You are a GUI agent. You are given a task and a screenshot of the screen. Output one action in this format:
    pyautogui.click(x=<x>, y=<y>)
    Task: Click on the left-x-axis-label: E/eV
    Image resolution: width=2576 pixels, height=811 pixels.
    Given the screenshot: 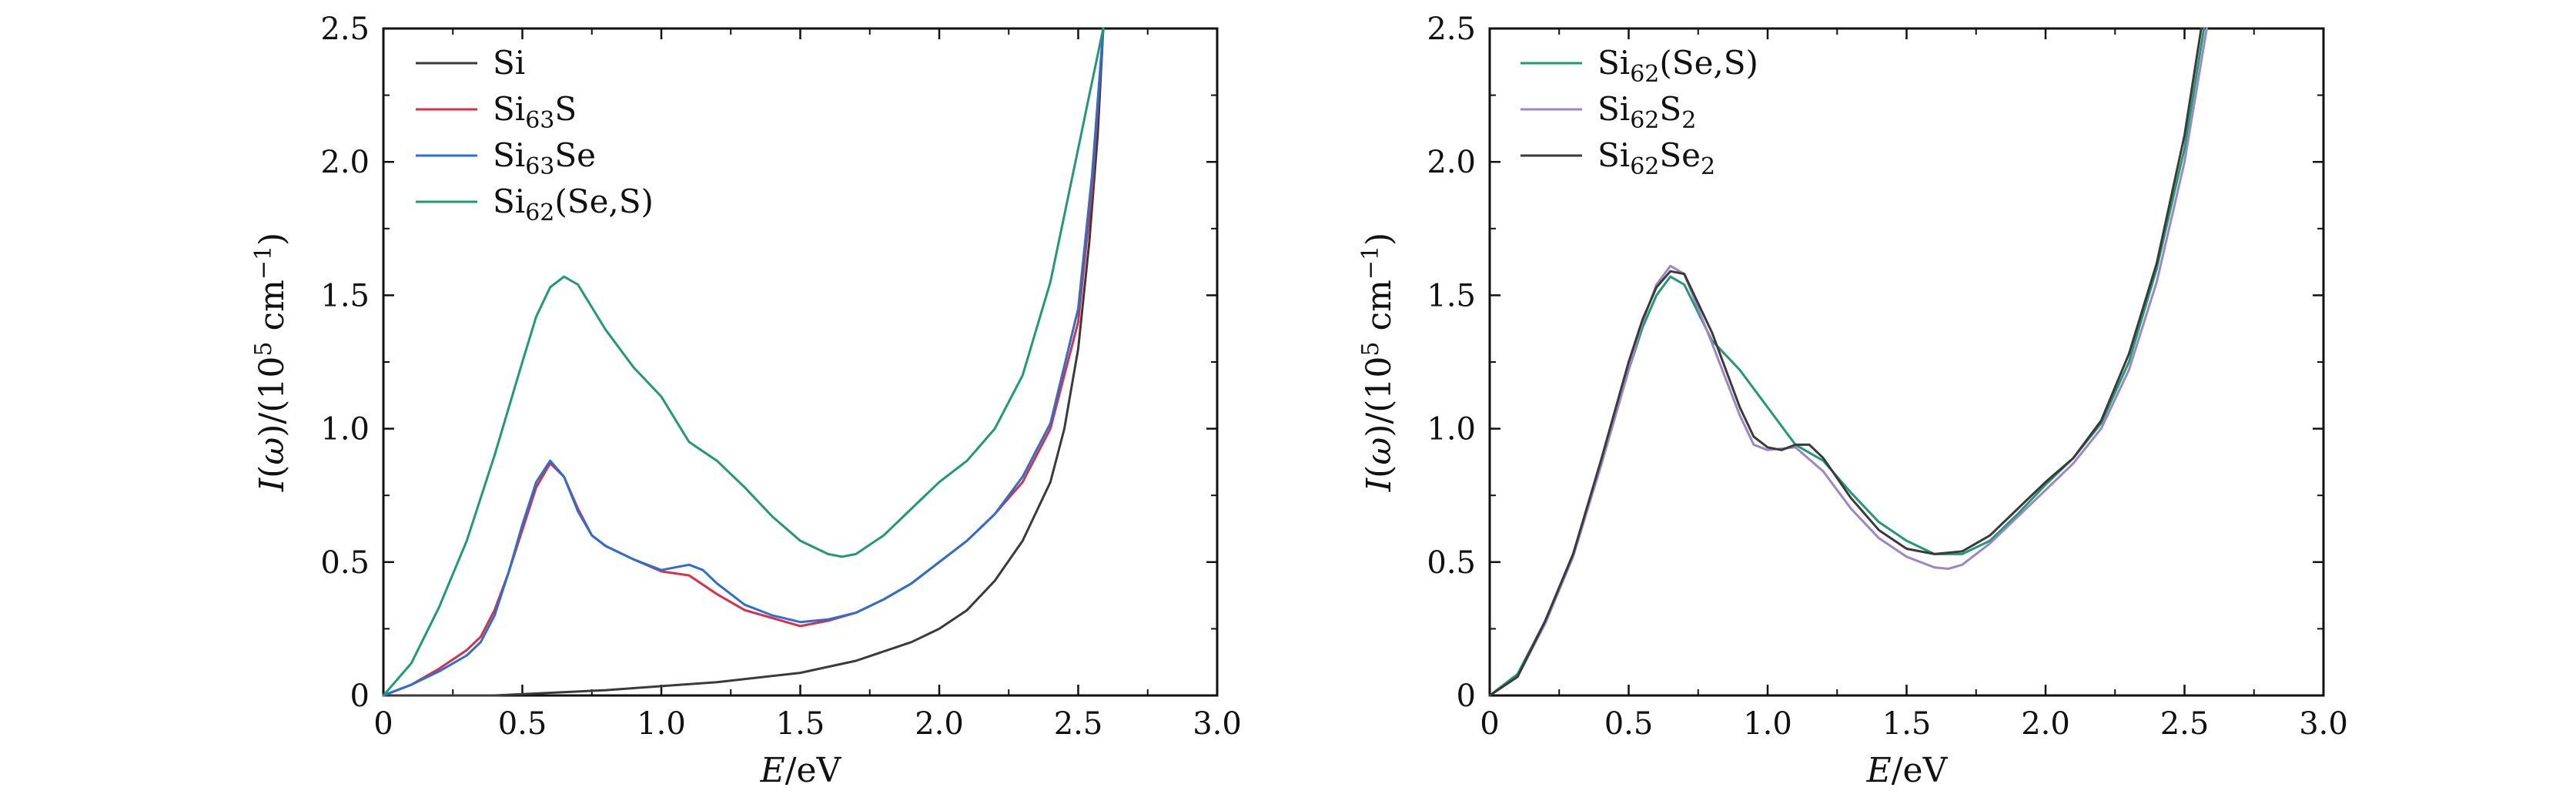 What is the action you would take?
    pyautogui.click(x=801, y=770)
    